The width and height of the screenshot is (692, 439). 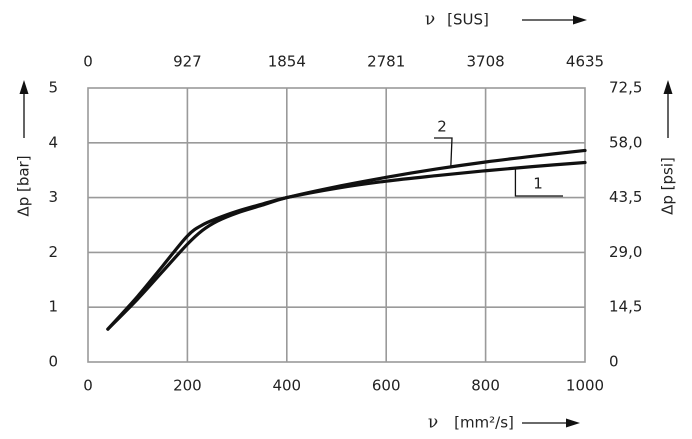 What do you see at coordinates (468, 20) in the screenshot?
I see `x-top-axis-unit: [SUS]` at bounding box center [468, 20].